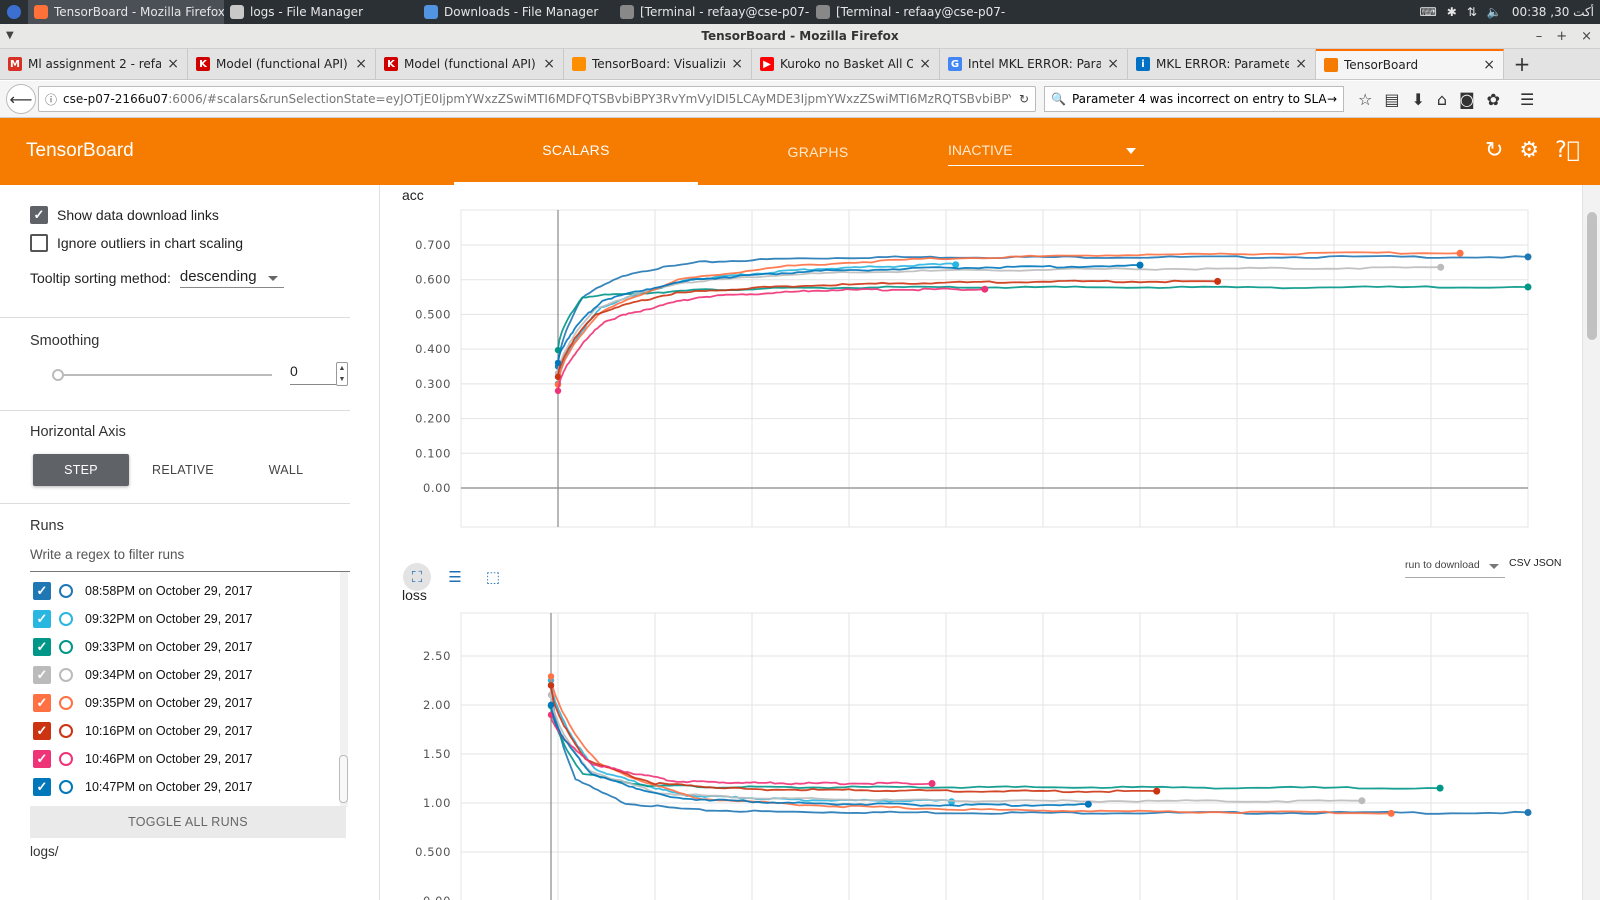 Image resolution: width=1600 pixels, height=900 pixels. What do you see at coordinates (185, 731) in the screenshot?
I see `run-row: ✓ 10:16PM on October 29, 2017` at bounding box center [185, 731].